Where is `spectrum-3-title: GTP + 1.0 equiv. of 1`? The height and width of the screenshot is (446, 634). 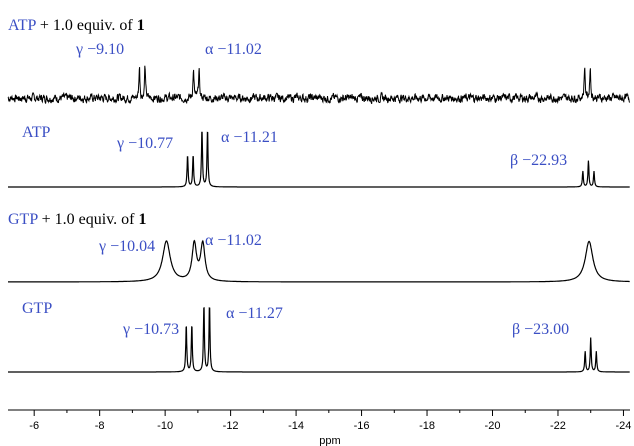
spectrum-3-title: GTP + 1.0 equiv. of 1 is located at coordinates (77, 219).